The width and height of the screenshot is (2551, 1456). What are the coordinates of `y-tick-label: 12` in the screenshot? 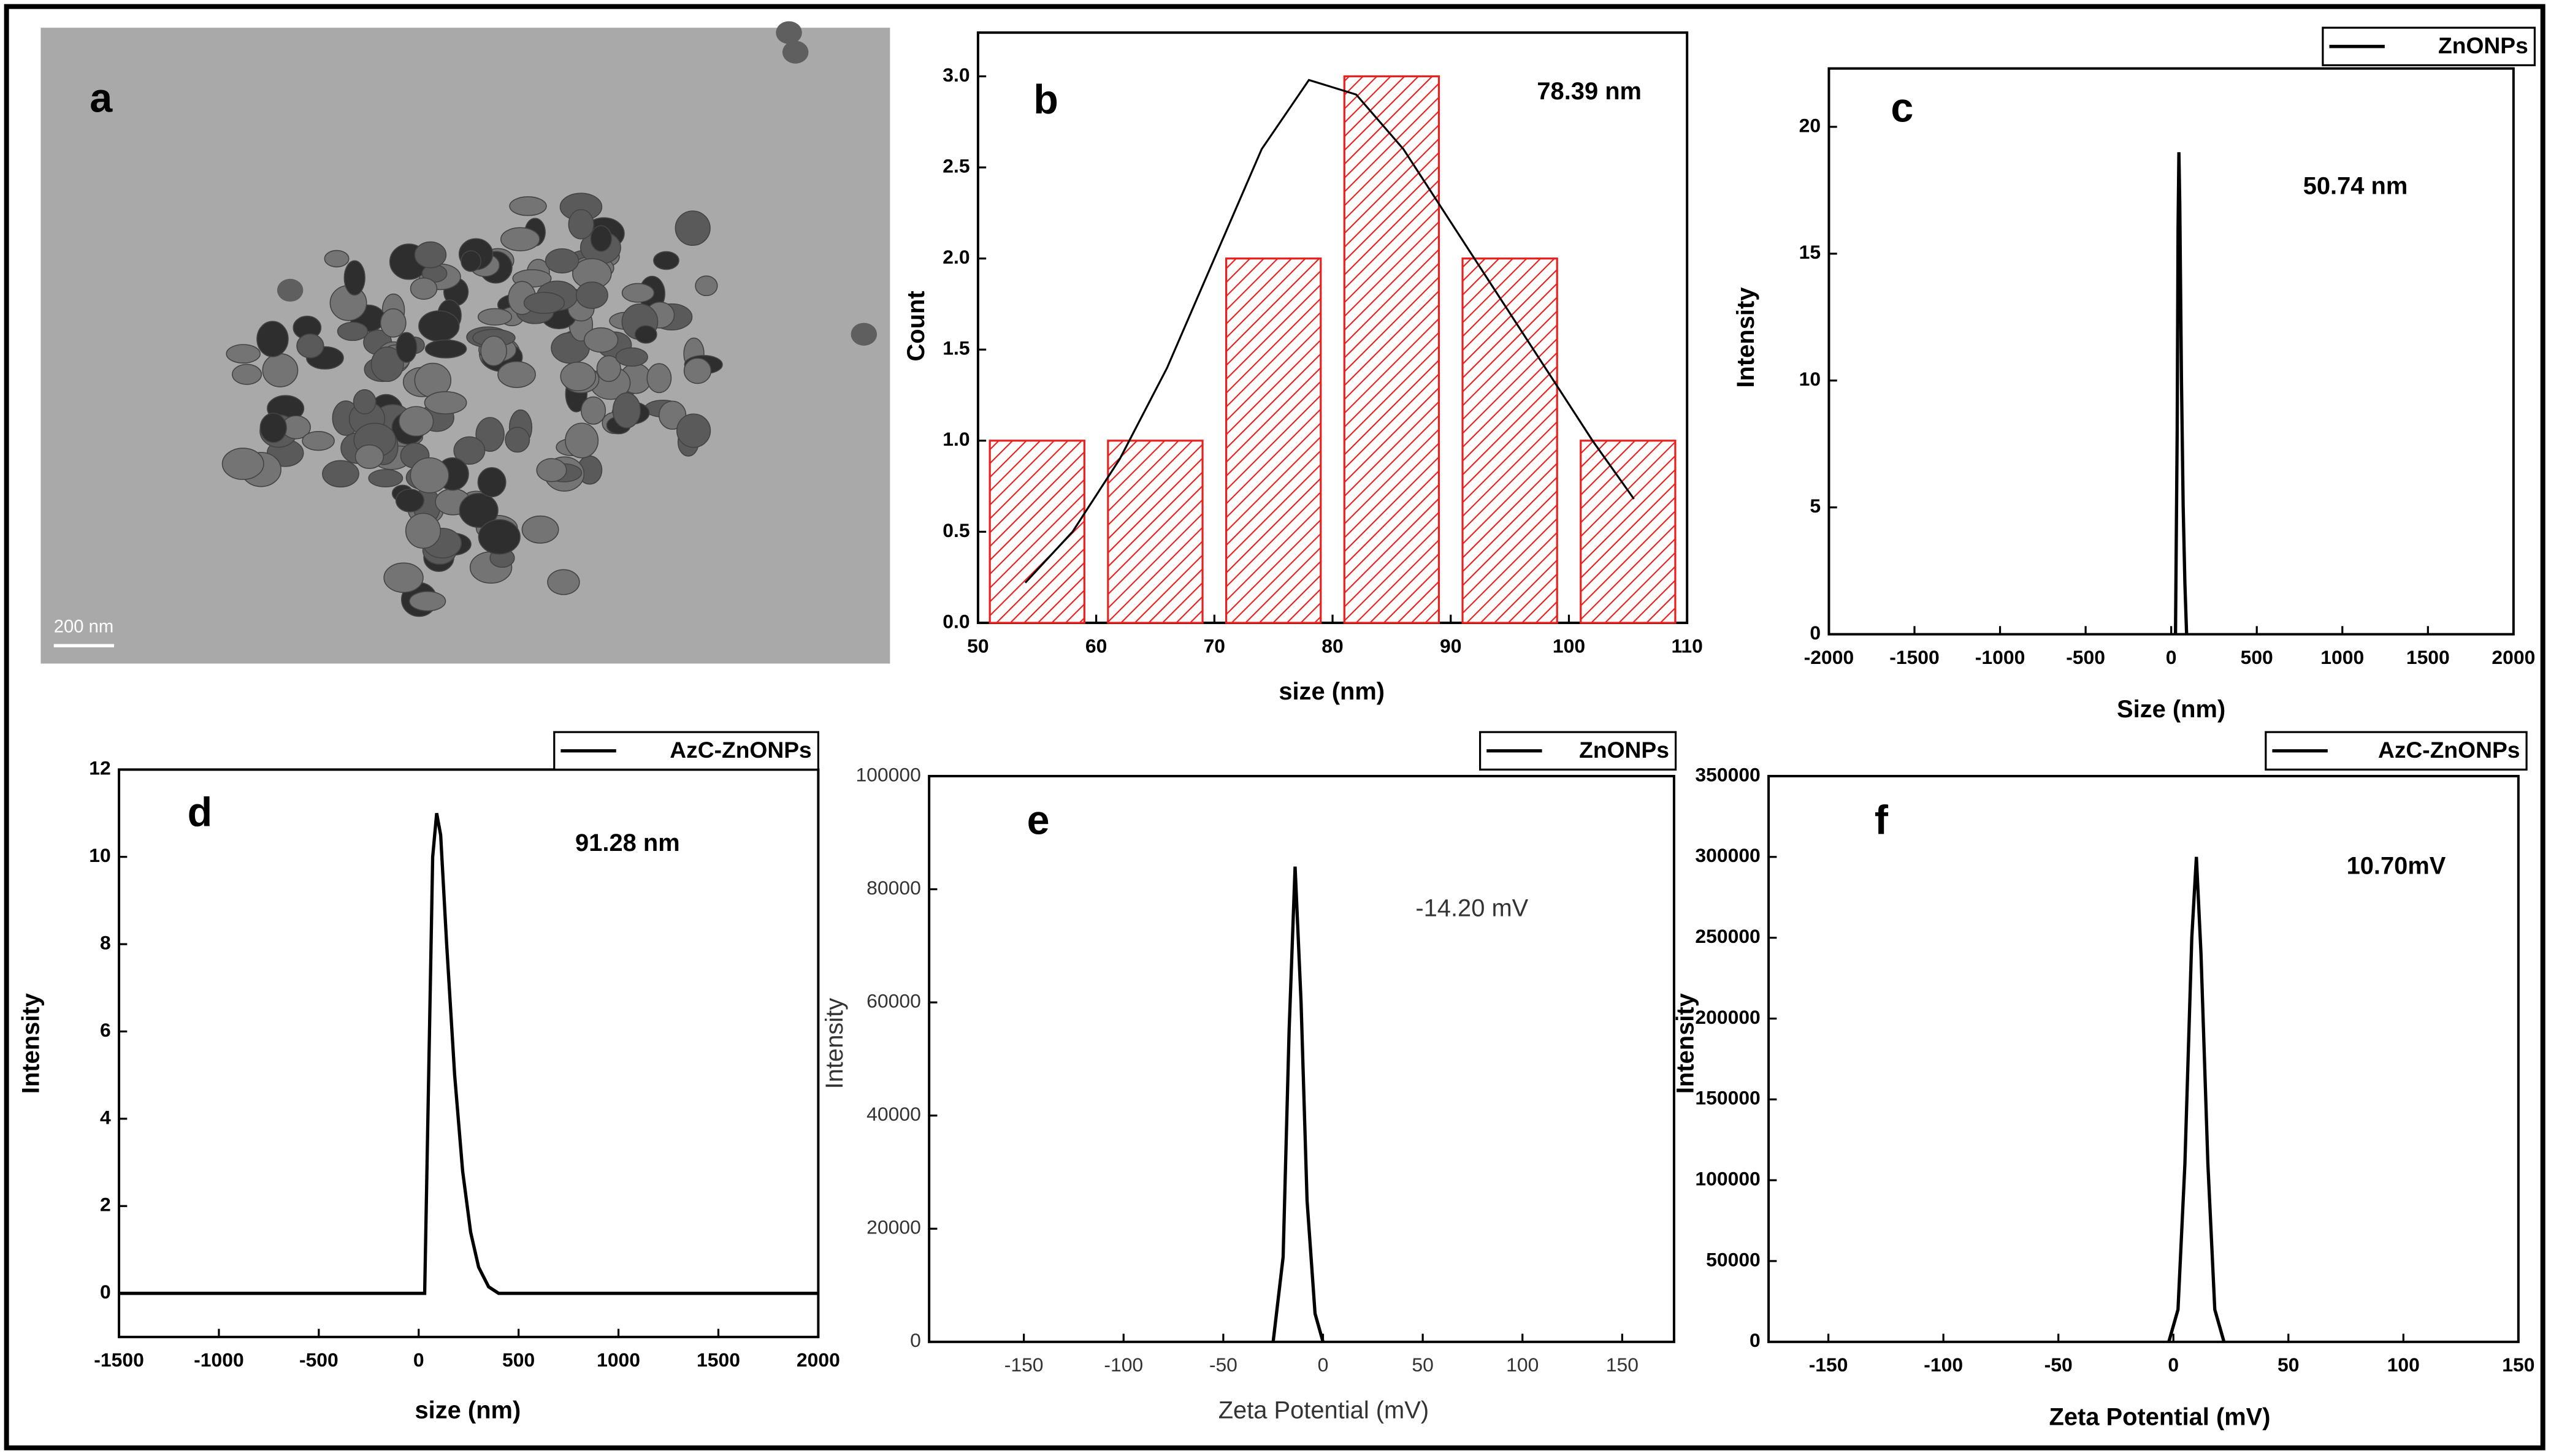 It's located at (100, 768).